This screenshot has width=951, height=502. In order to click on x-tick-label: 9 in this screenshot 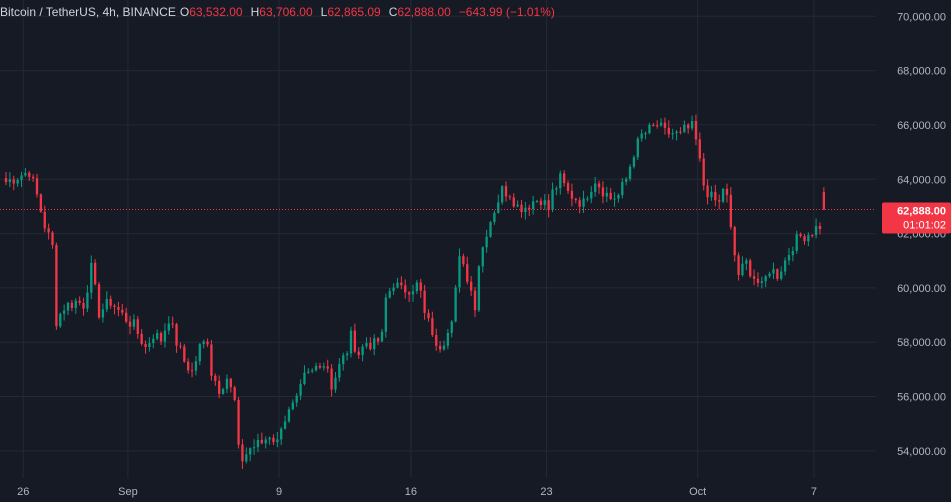, I will do `click(279, 492)`.